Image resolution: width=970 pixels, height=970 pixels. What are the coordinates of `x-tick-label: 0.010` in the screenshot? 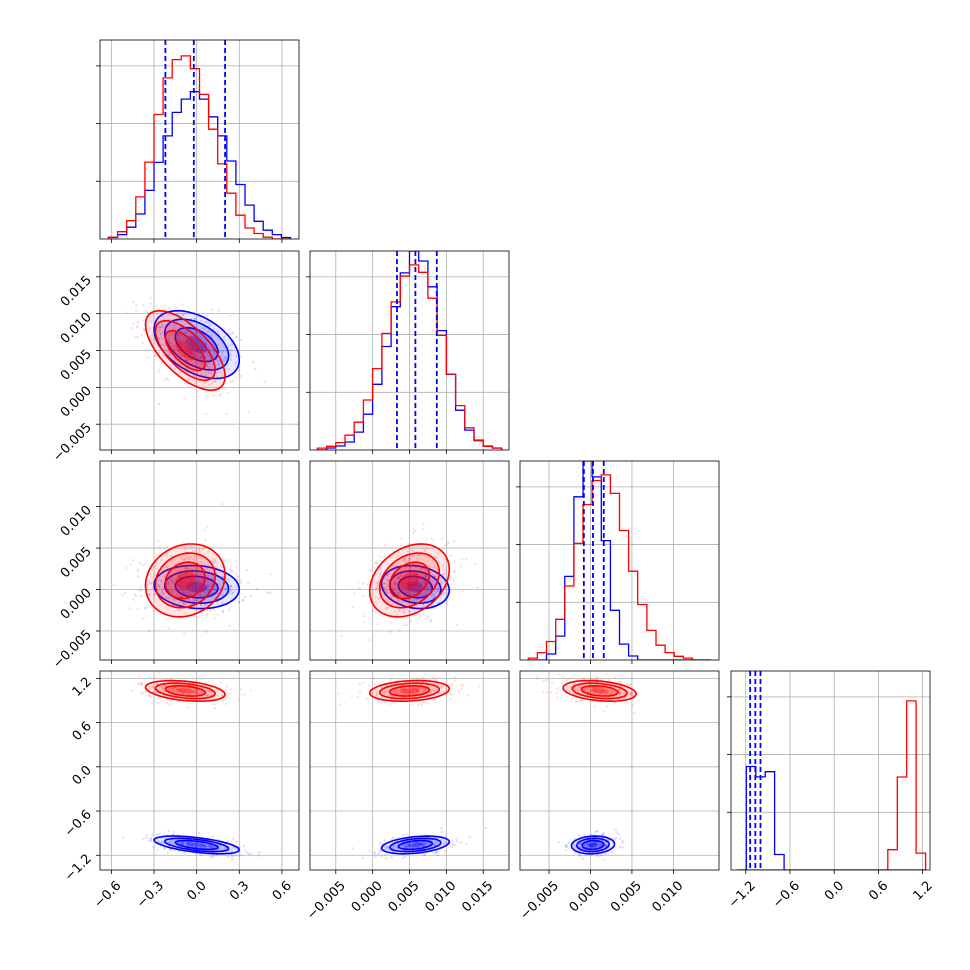 It's located at (440, 896).